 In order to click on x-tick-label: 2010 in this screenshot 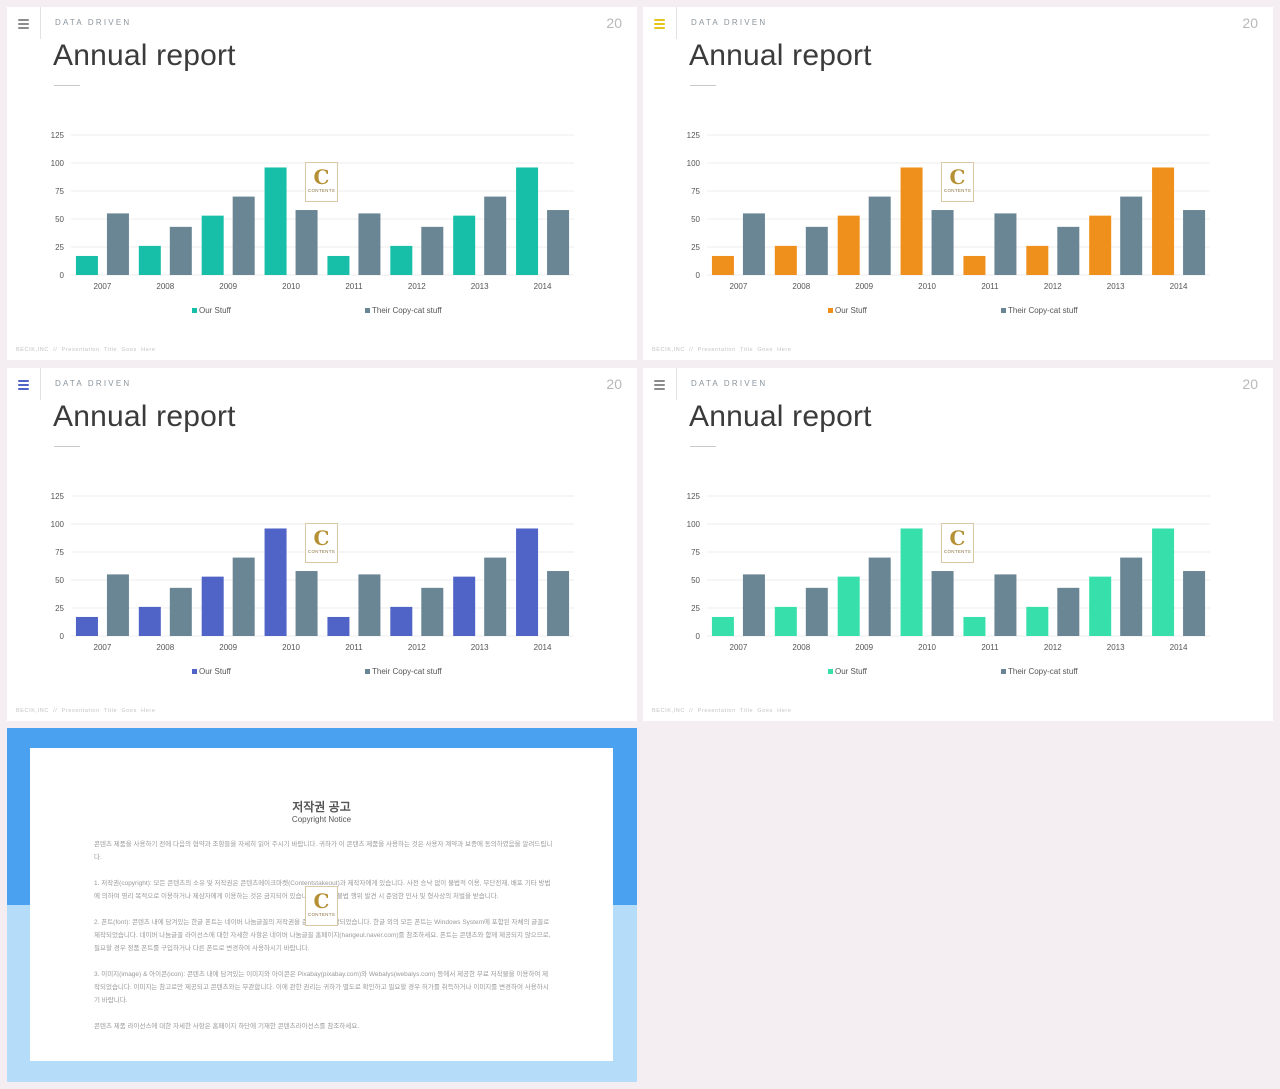, I will do `click(927, 286)`.